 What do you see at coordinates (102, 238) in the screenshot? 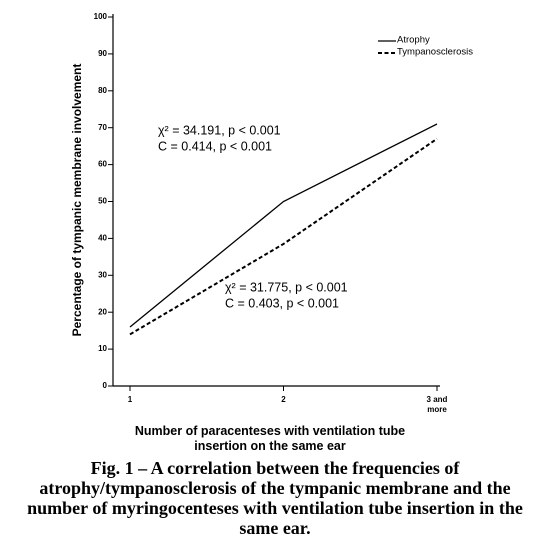
I see `y-tick-label: 40` at bounding box center [102, 238].